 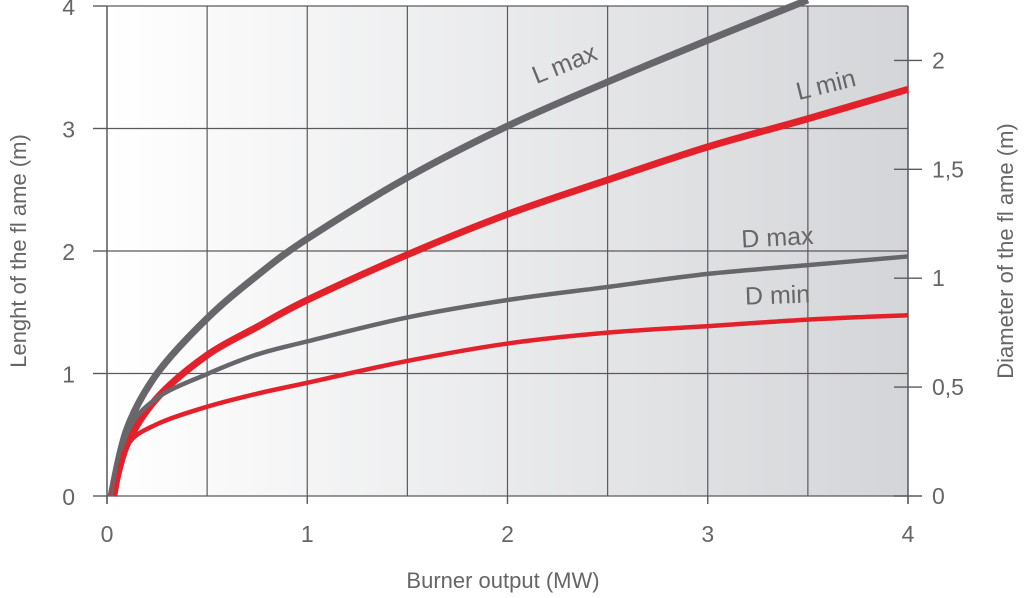 What do you see at coordinates (68, 252) in the screenshot?
I see `y-tick-label: 2` at bounding box center [68, 252].